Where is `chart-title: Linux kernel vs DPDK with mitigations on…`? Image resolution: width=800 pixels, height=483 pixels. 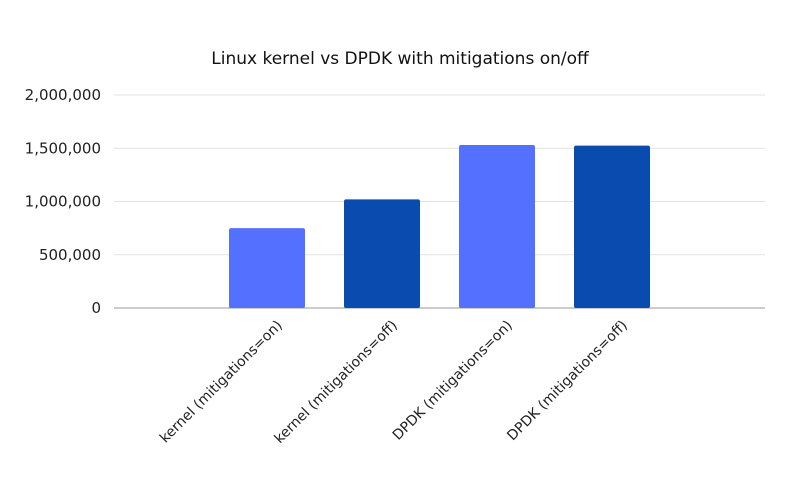
chart-title: Linux kernel vs DPDK with mitigations on… is located at coordinates (400, 59).